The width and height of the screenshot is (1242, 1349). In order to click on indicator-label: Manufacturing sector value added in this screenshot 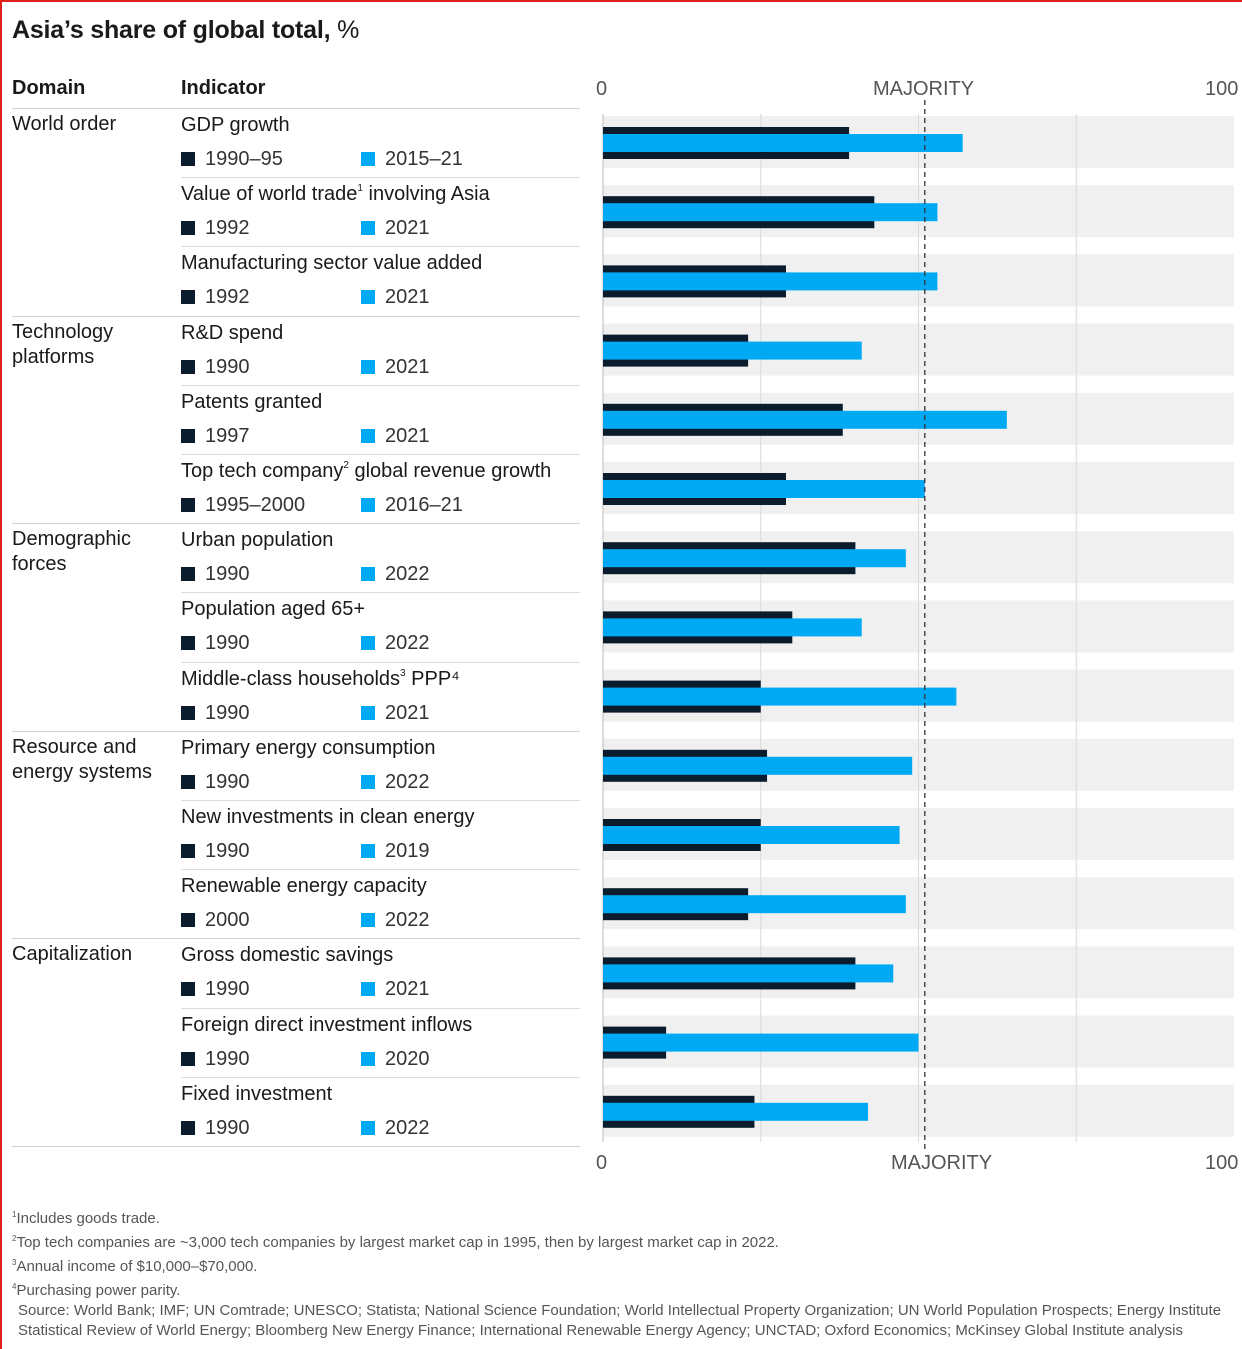, I will do `click(332, 263)`.